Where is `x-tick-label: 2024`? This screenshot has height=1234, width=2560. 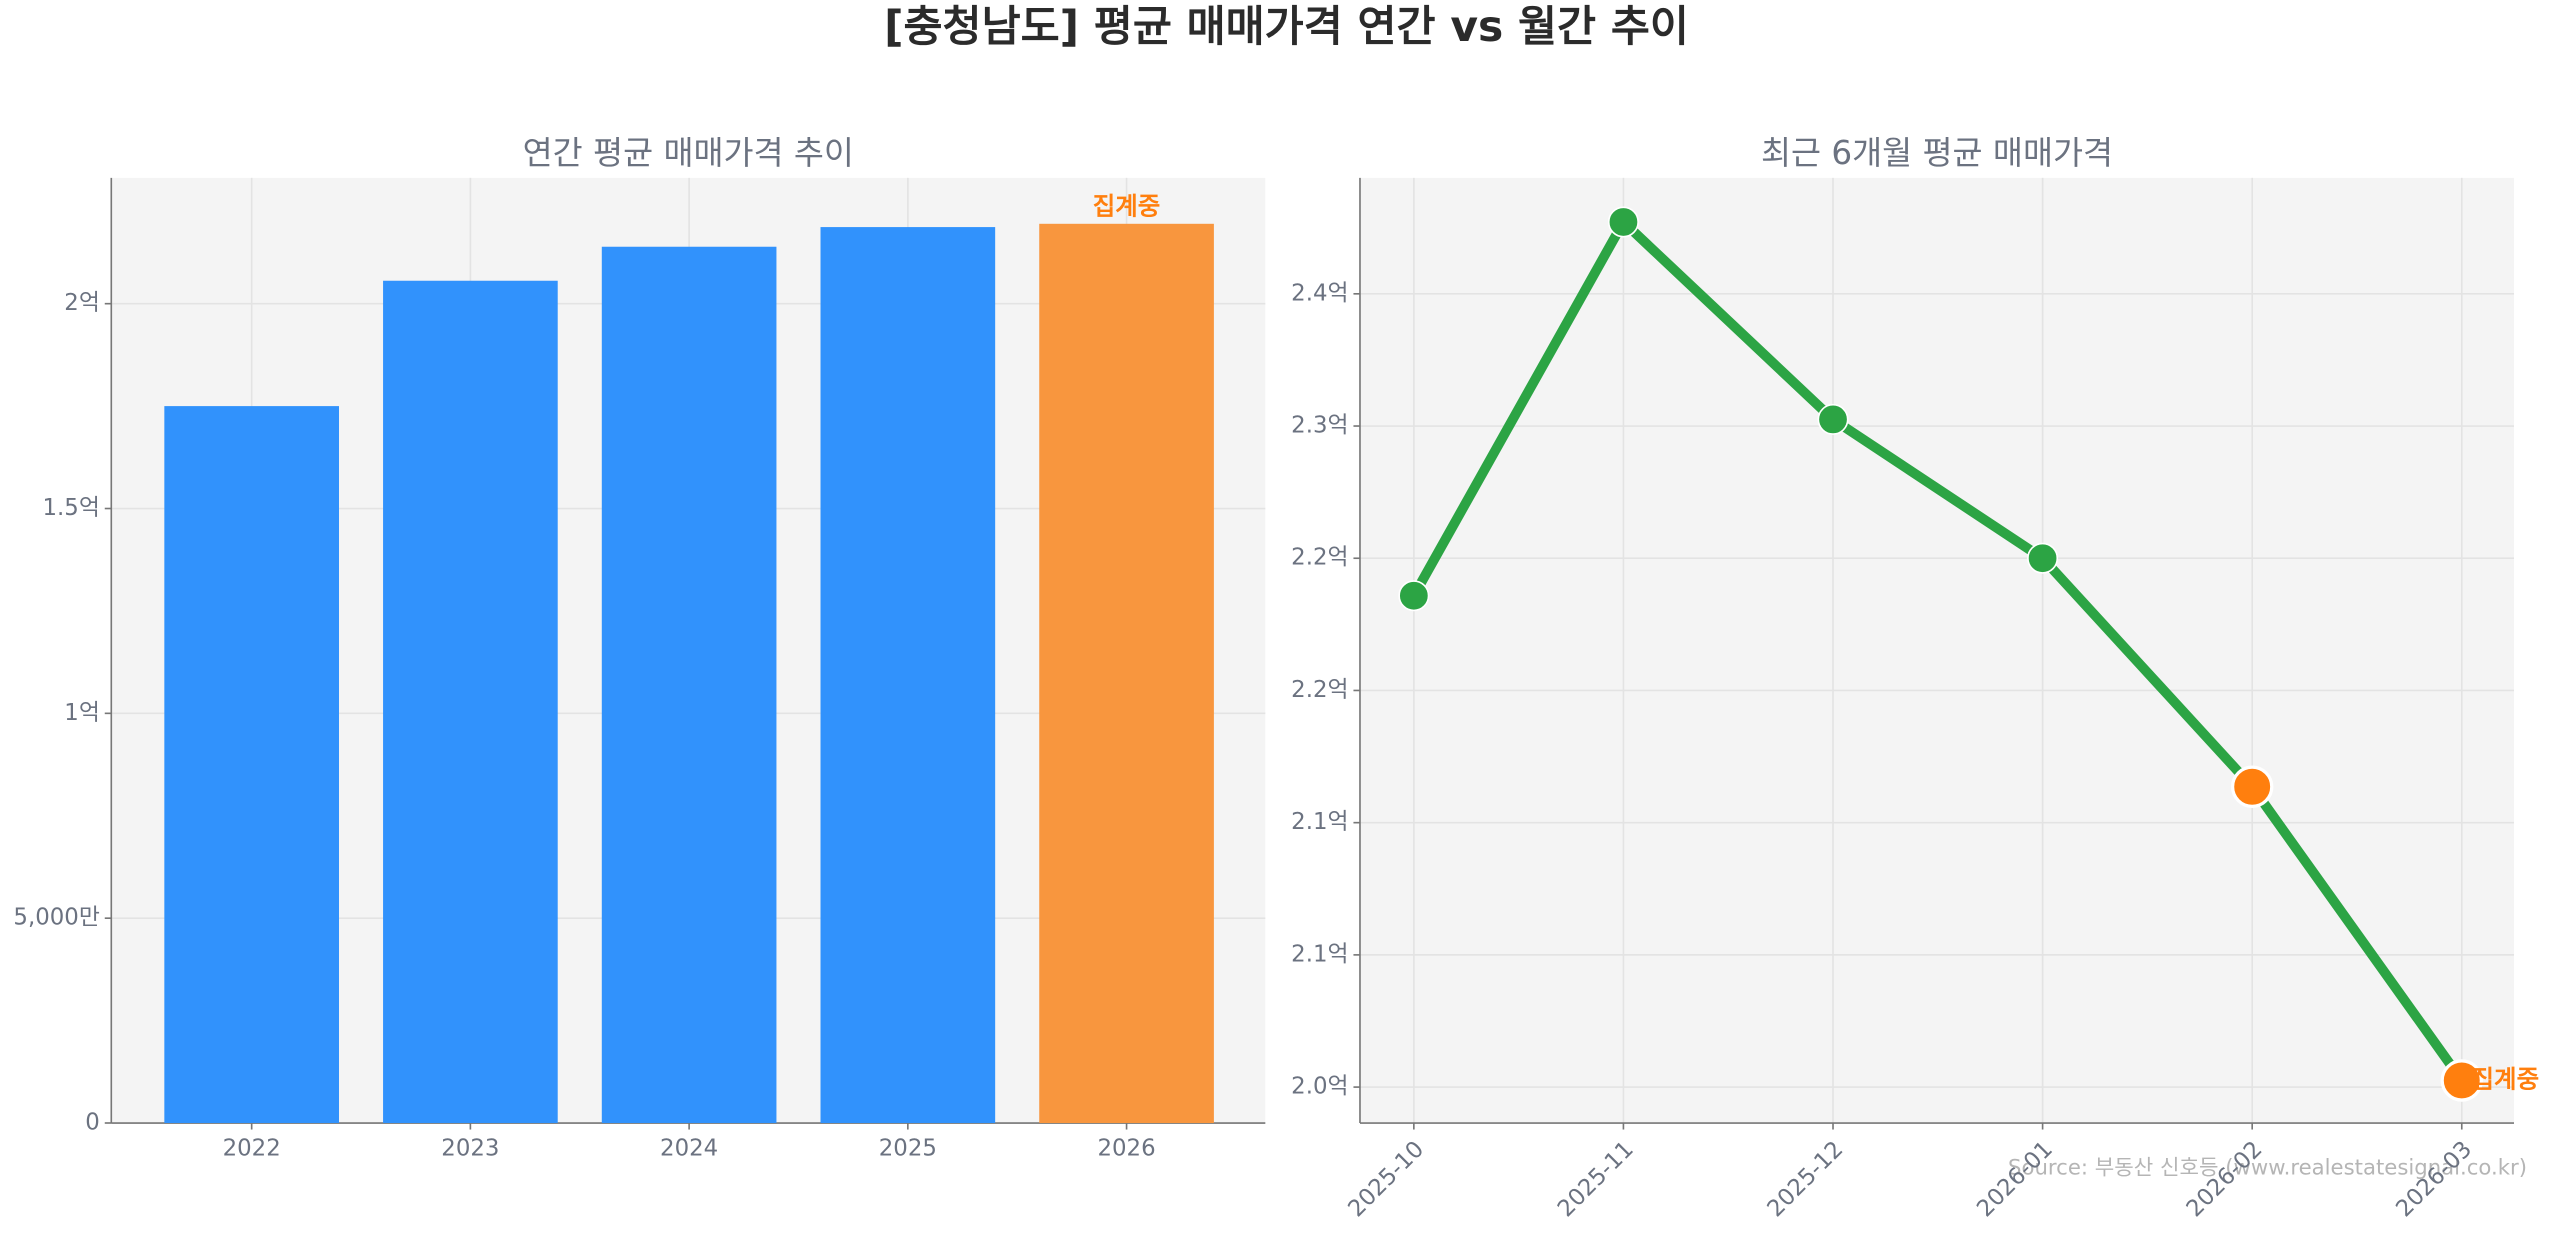 x-tick-label: 2024 is located at coordinates (689, 1149).